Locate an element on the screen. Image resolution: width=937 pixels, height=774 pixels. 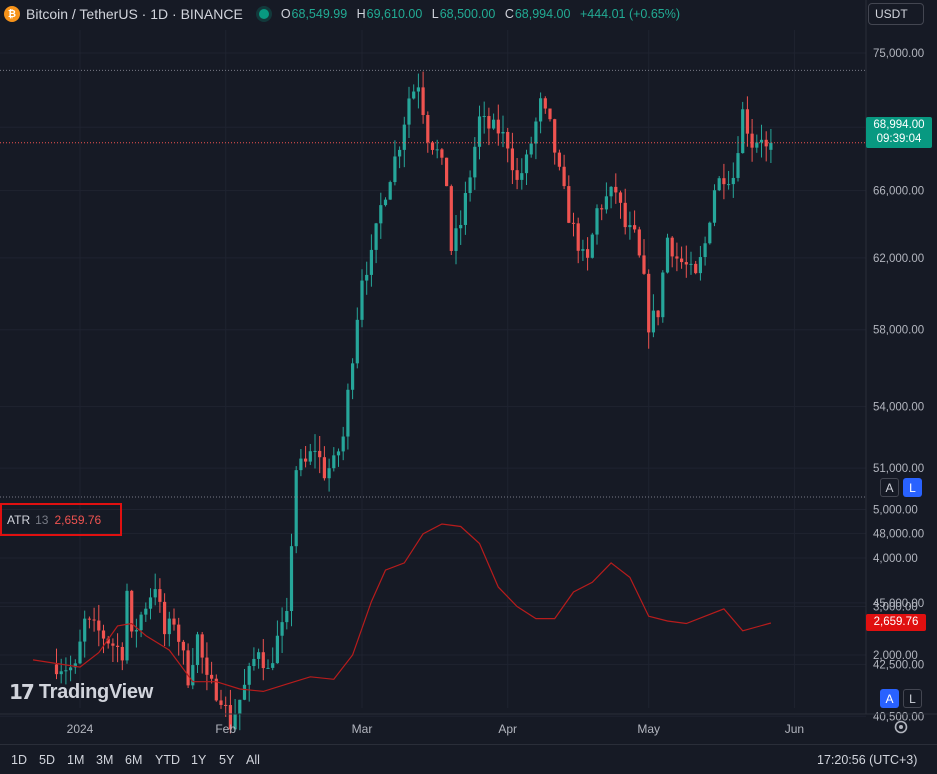
timeframe-1y: 1Y is located at coordinates (199, 760).